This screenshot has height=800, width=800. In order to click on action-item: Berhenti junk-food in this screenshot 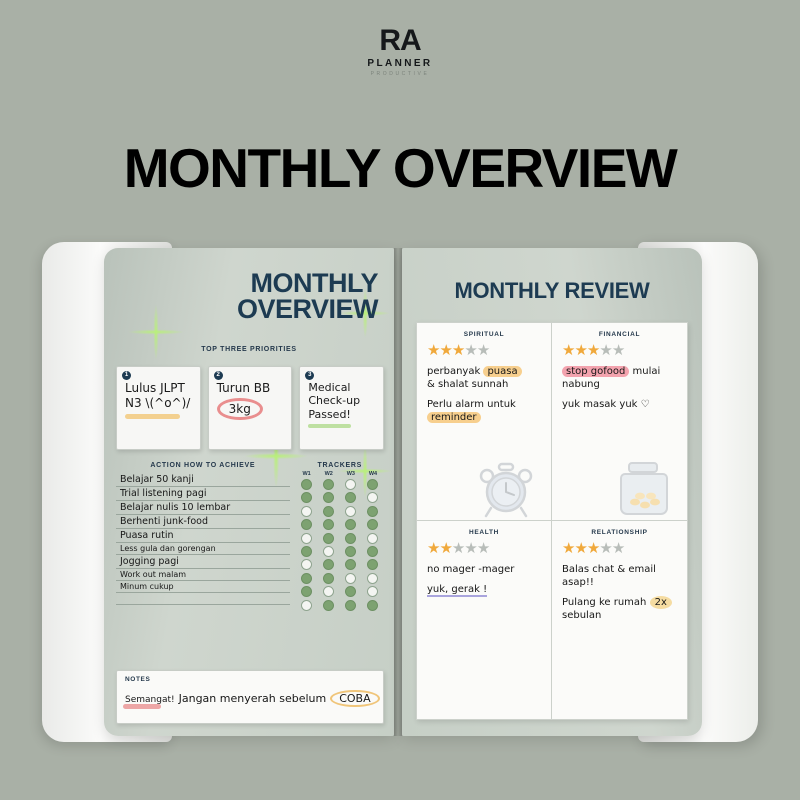, I will do `click(203, 522)`.